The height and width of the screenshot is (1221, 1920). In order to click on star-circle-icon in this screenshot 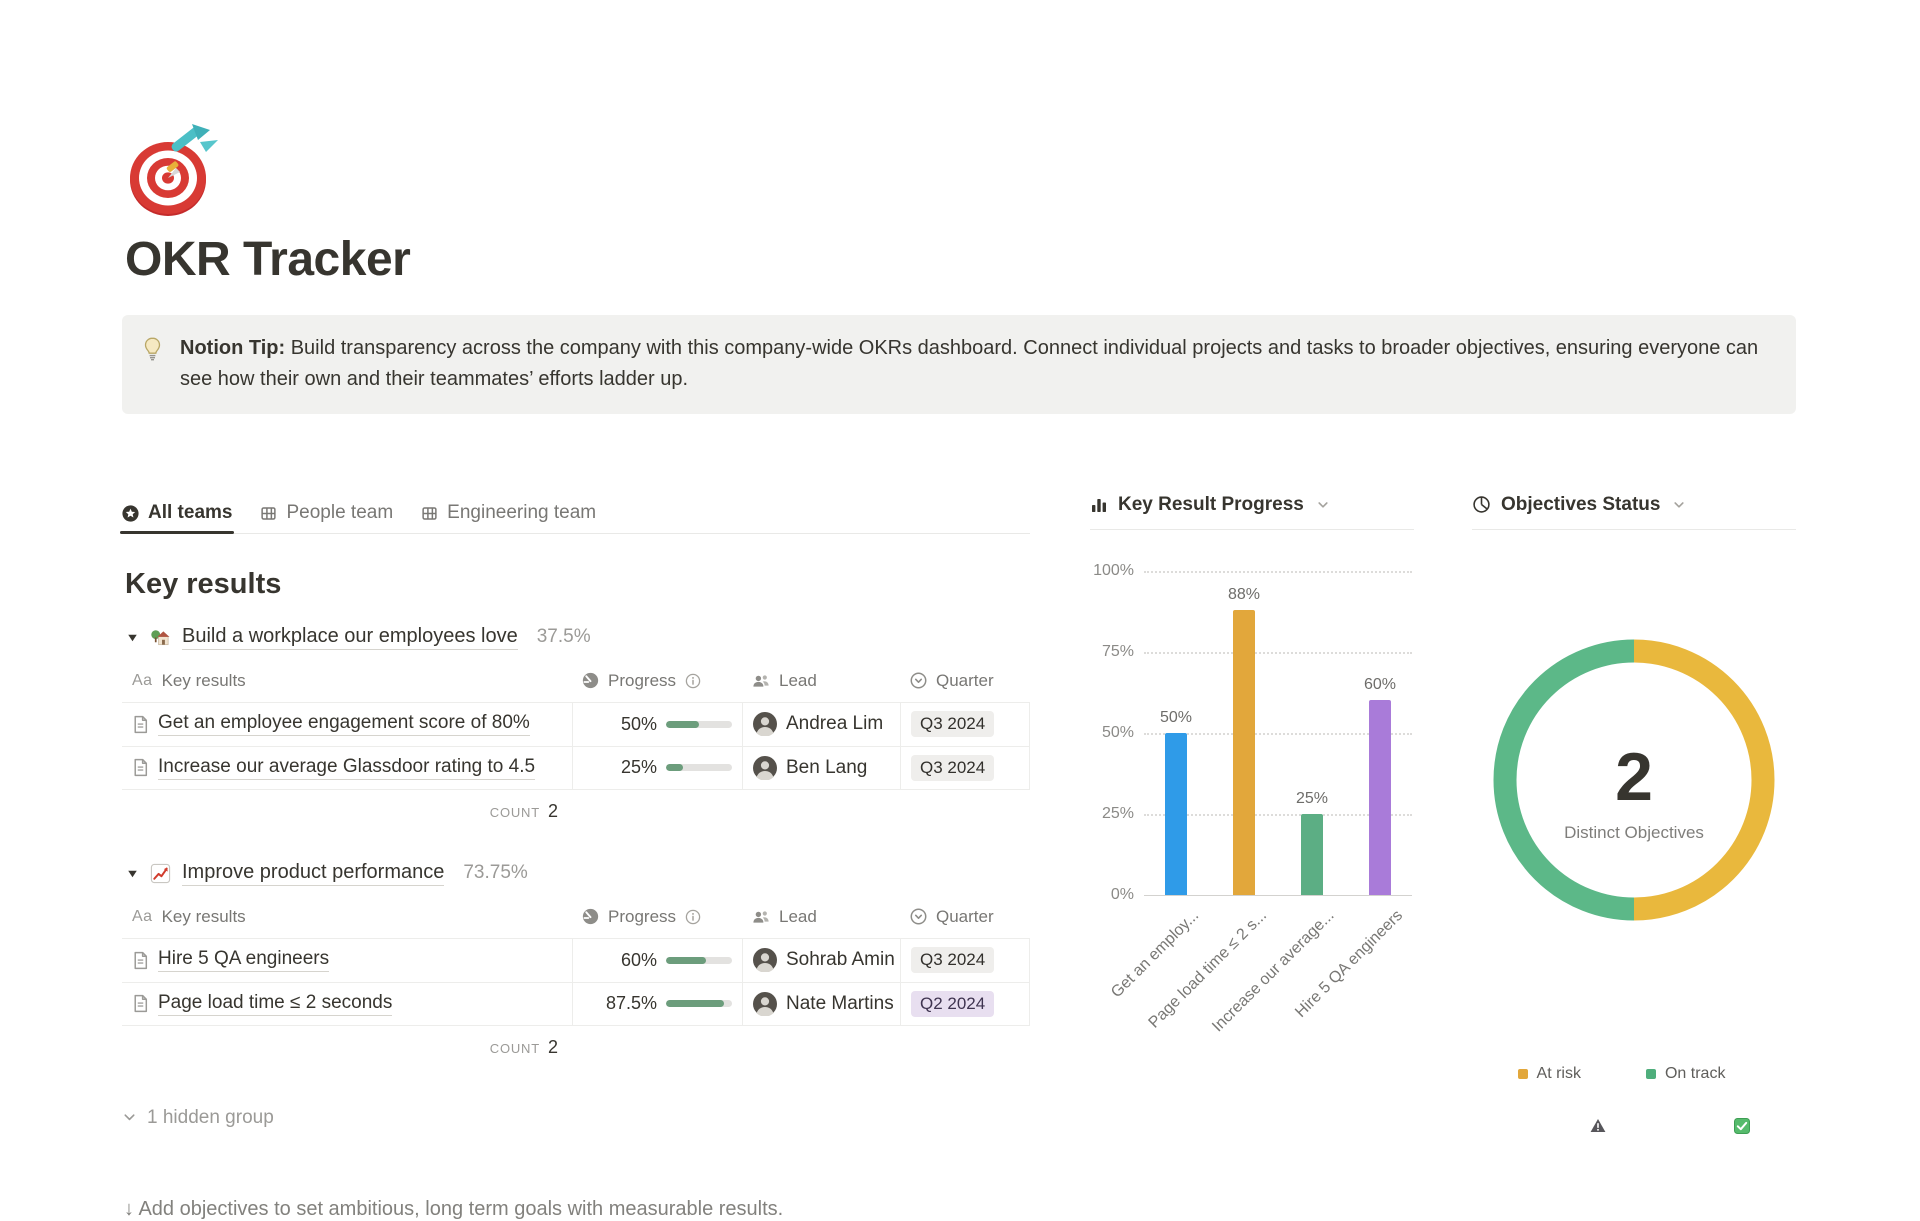, I will do `click(130, 513)`.